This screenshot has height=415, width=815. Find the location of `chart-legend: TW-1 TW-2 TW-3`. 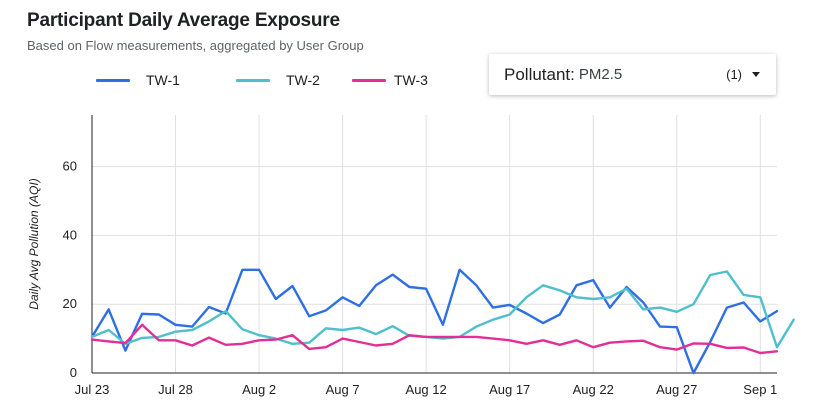

chart-legend: TW-1 TW-2 TW-3 is located at coordinates (275, 80).